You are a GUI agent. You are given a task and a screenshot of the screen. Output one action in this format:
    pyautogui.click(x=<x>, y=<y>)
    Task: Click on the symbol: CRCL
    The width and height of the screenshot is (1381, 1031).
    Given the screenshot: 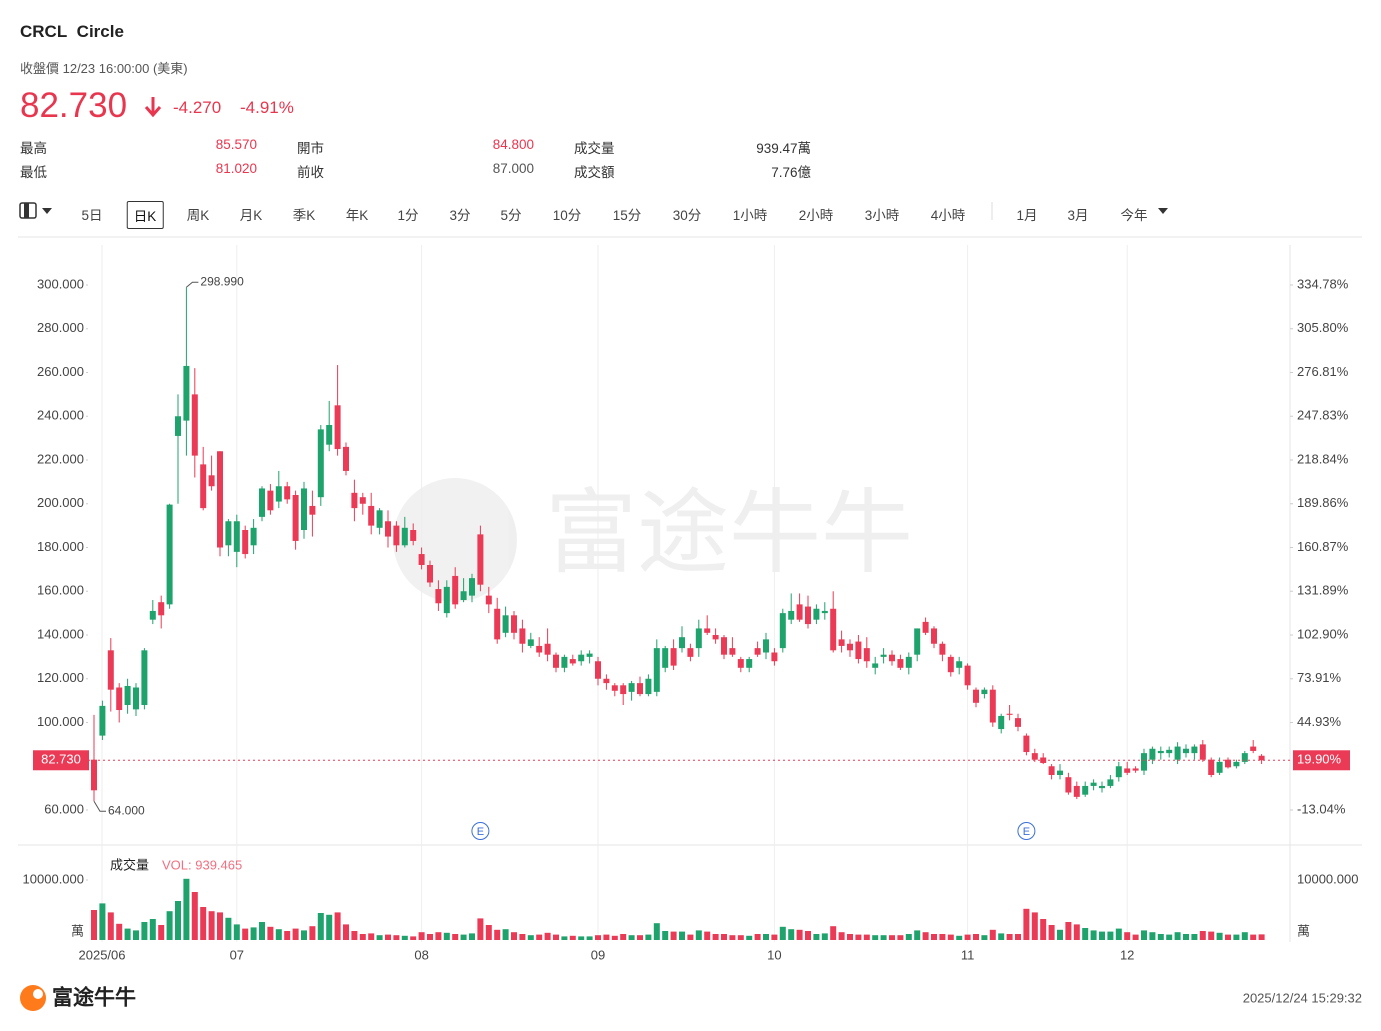 What is the action you would take?
    pyautogui.click(x=44, y=31)
    